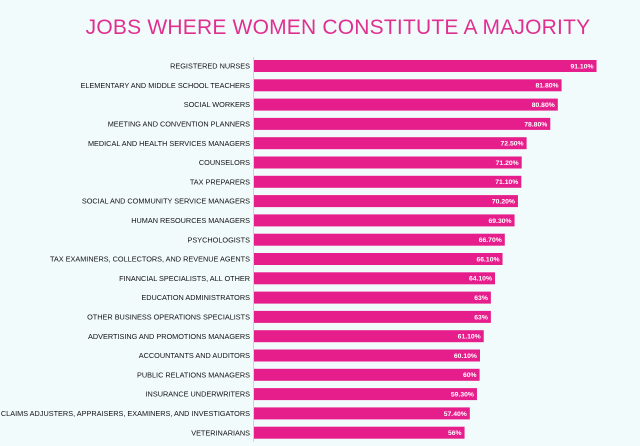 The image size is (640, 446). I want to click on category-label: PUBLIC RELATIONS MANAGERS, so click(193, 374).